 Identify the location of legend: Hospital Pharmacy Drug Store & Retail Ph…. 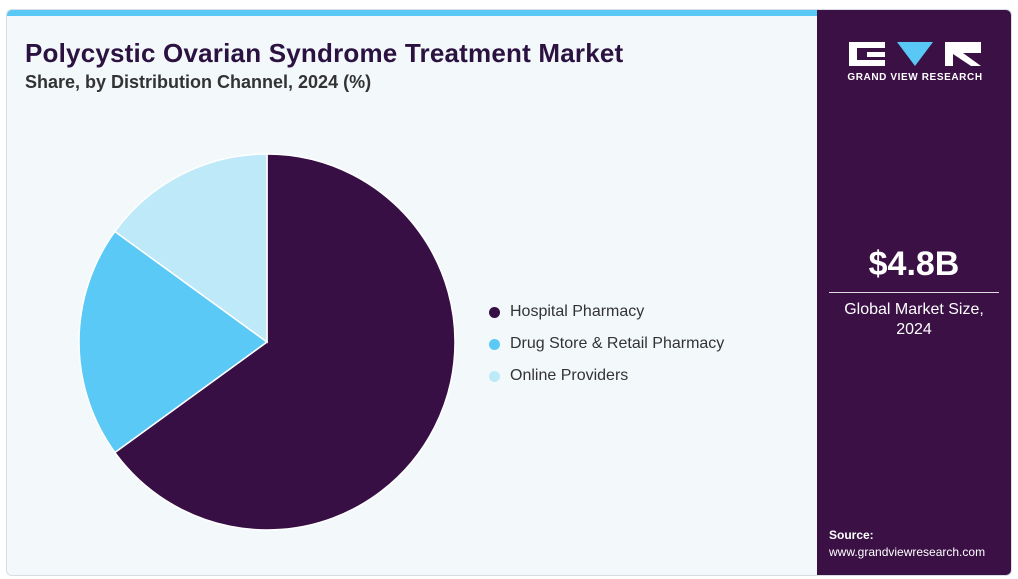
(606, 344).